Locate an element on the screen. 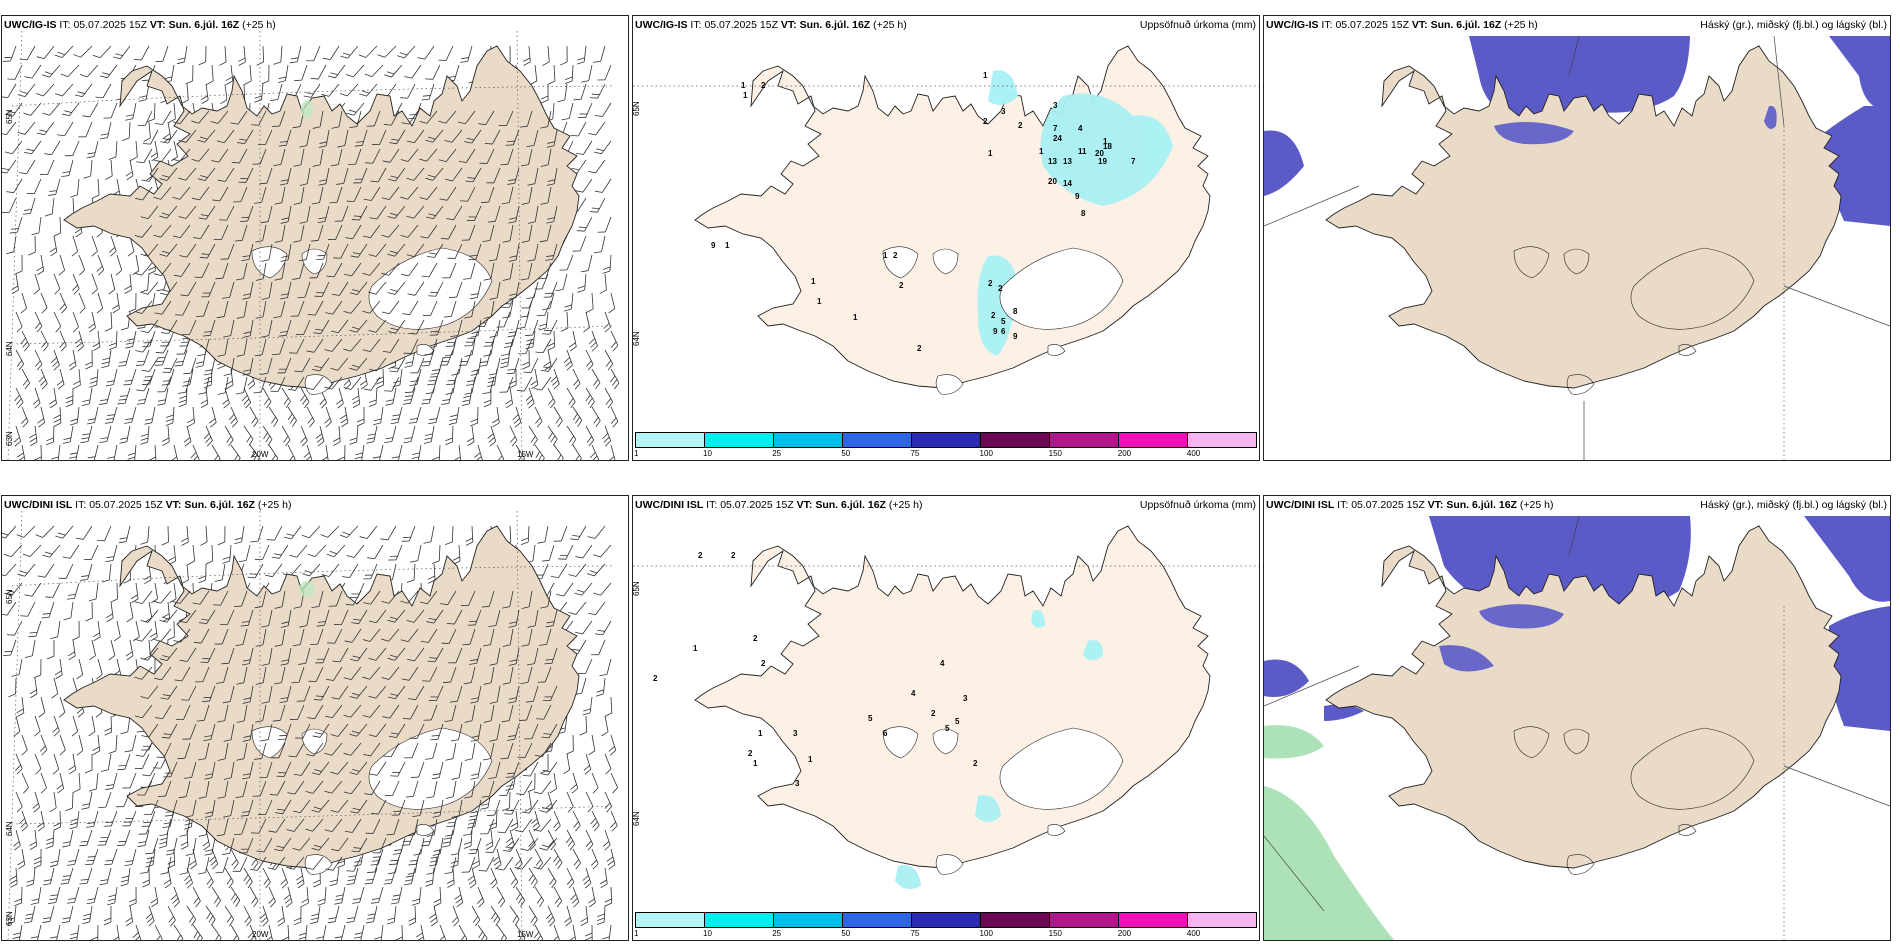 This screenshot has width=1900, height=950. colorbar-swatch is located at coordinates (946, 440).